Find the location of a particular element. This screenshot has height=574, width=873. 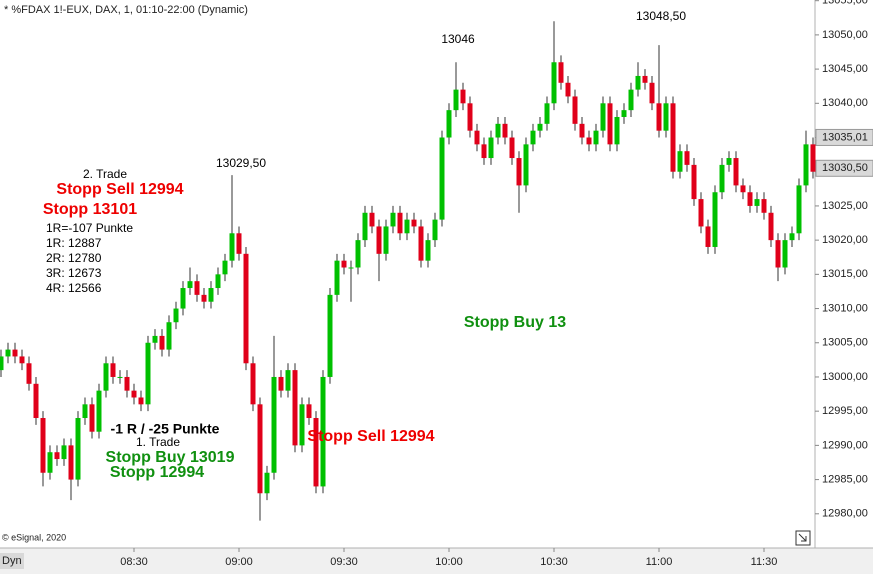

y-tick-label: 12985,00 is located at coordinates (845, 479).